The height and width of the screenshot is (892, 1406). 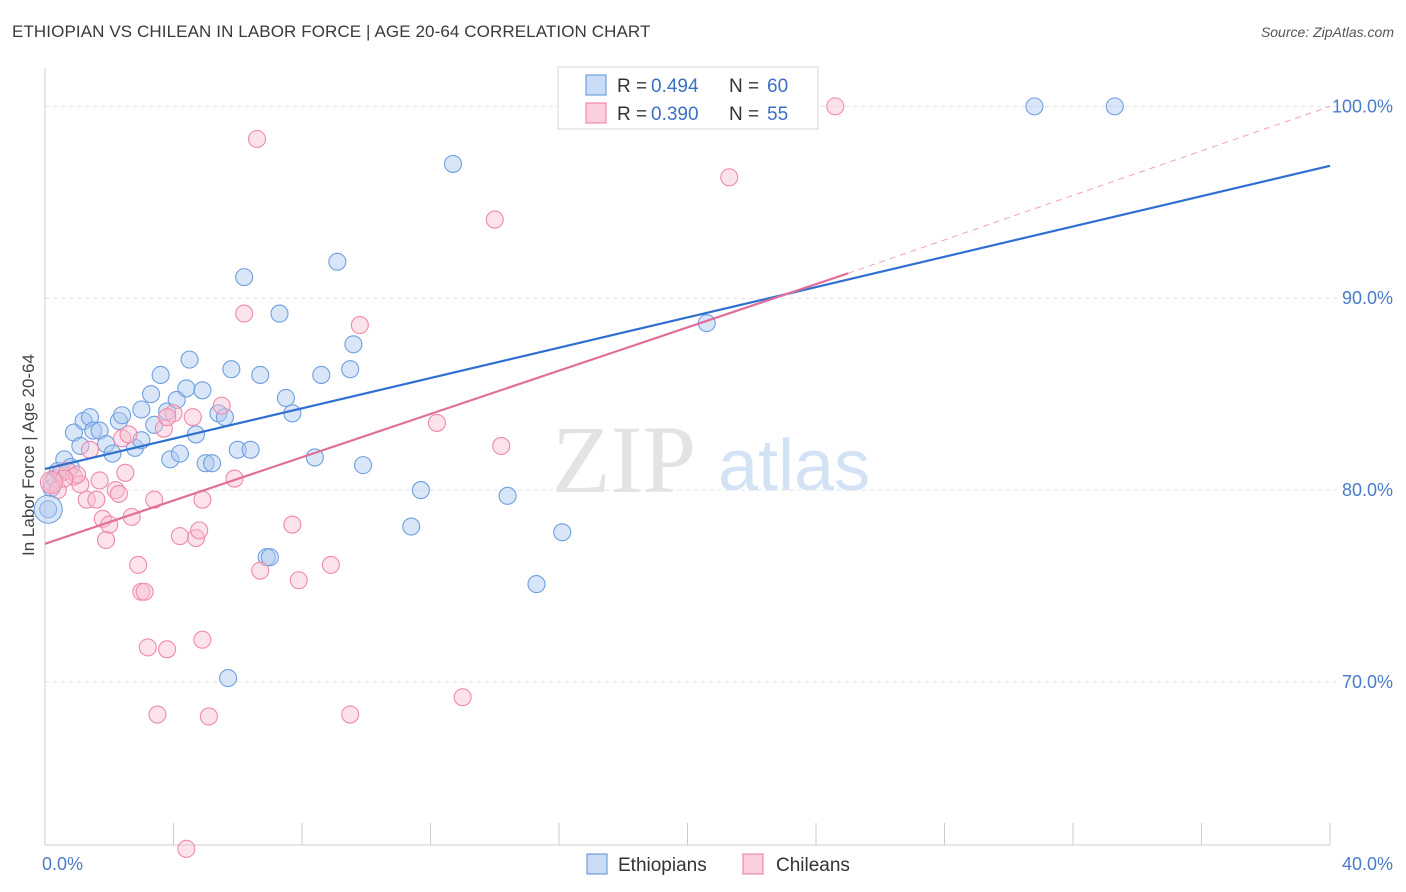 What do you see at coordinates (1367, 490) in the screenshot?
I see `y-tick-label-1: 80.0%` at bounding box center [1367, 490].